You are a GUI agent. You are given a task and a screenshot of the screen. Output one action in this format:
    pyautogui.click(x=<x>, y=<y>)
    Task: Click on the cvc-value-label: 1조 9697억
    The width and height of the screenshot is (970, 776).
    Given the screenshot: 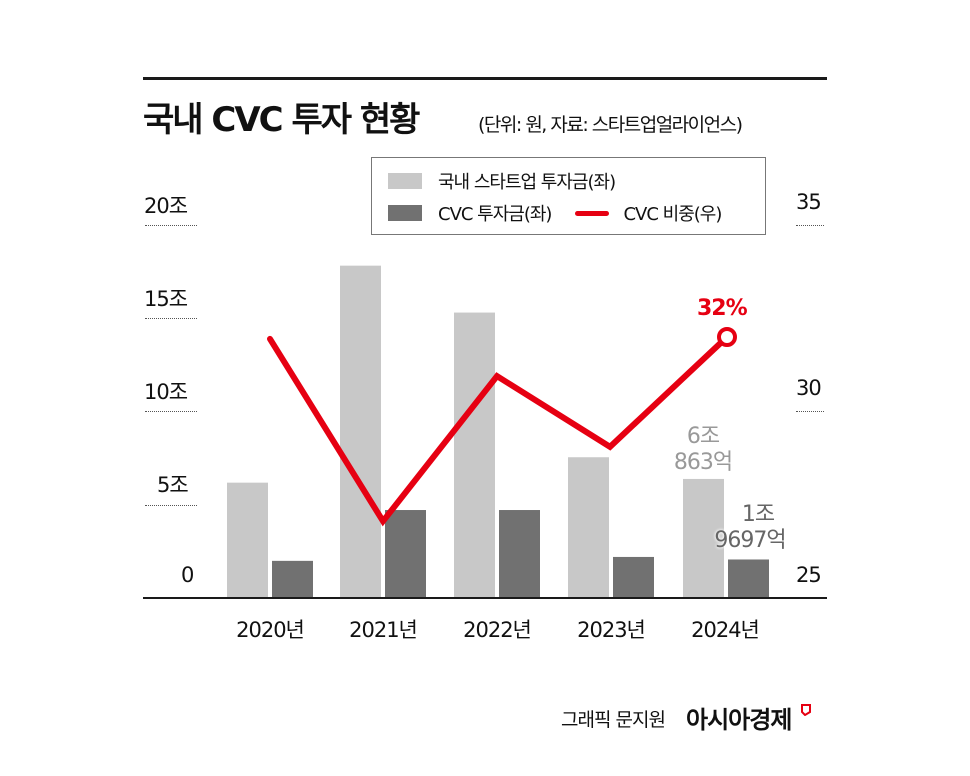 What is the action you would take?
    pyautogui.click(x=750, y=528)
    